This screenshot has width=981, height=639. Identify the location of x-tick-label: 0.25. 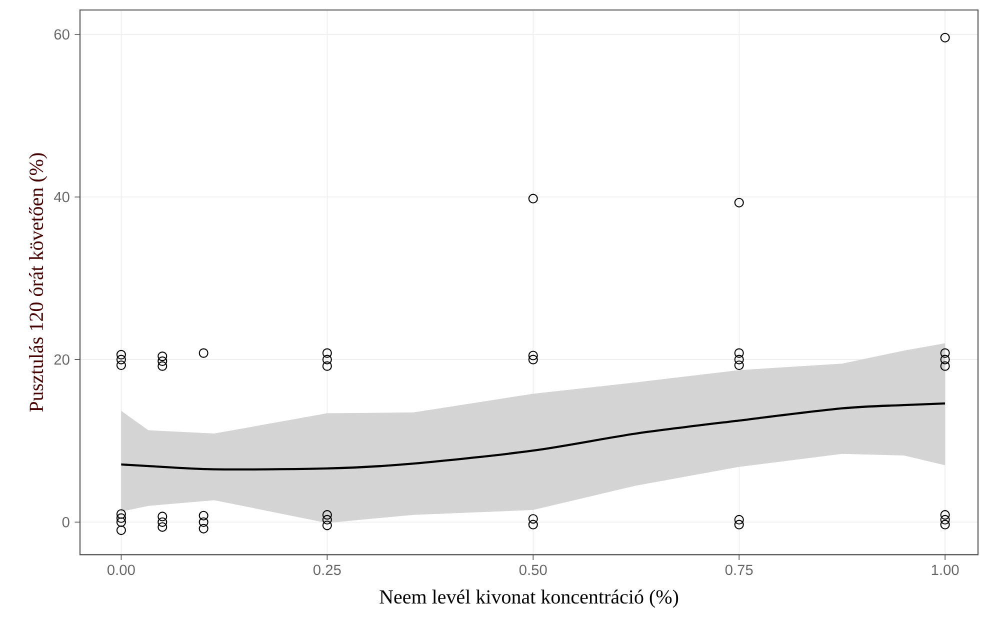
(327, 570).